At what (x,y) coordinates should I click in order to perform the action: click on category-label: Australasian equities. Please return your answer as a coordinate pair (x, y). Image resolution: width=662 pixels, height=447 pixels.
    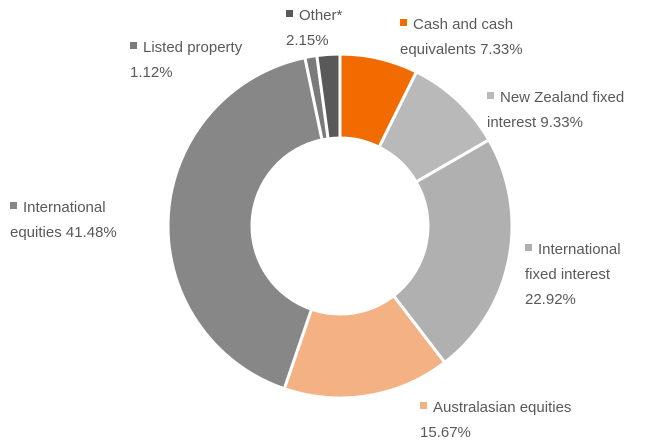
    Looking at the image, I should click on (502, 407).